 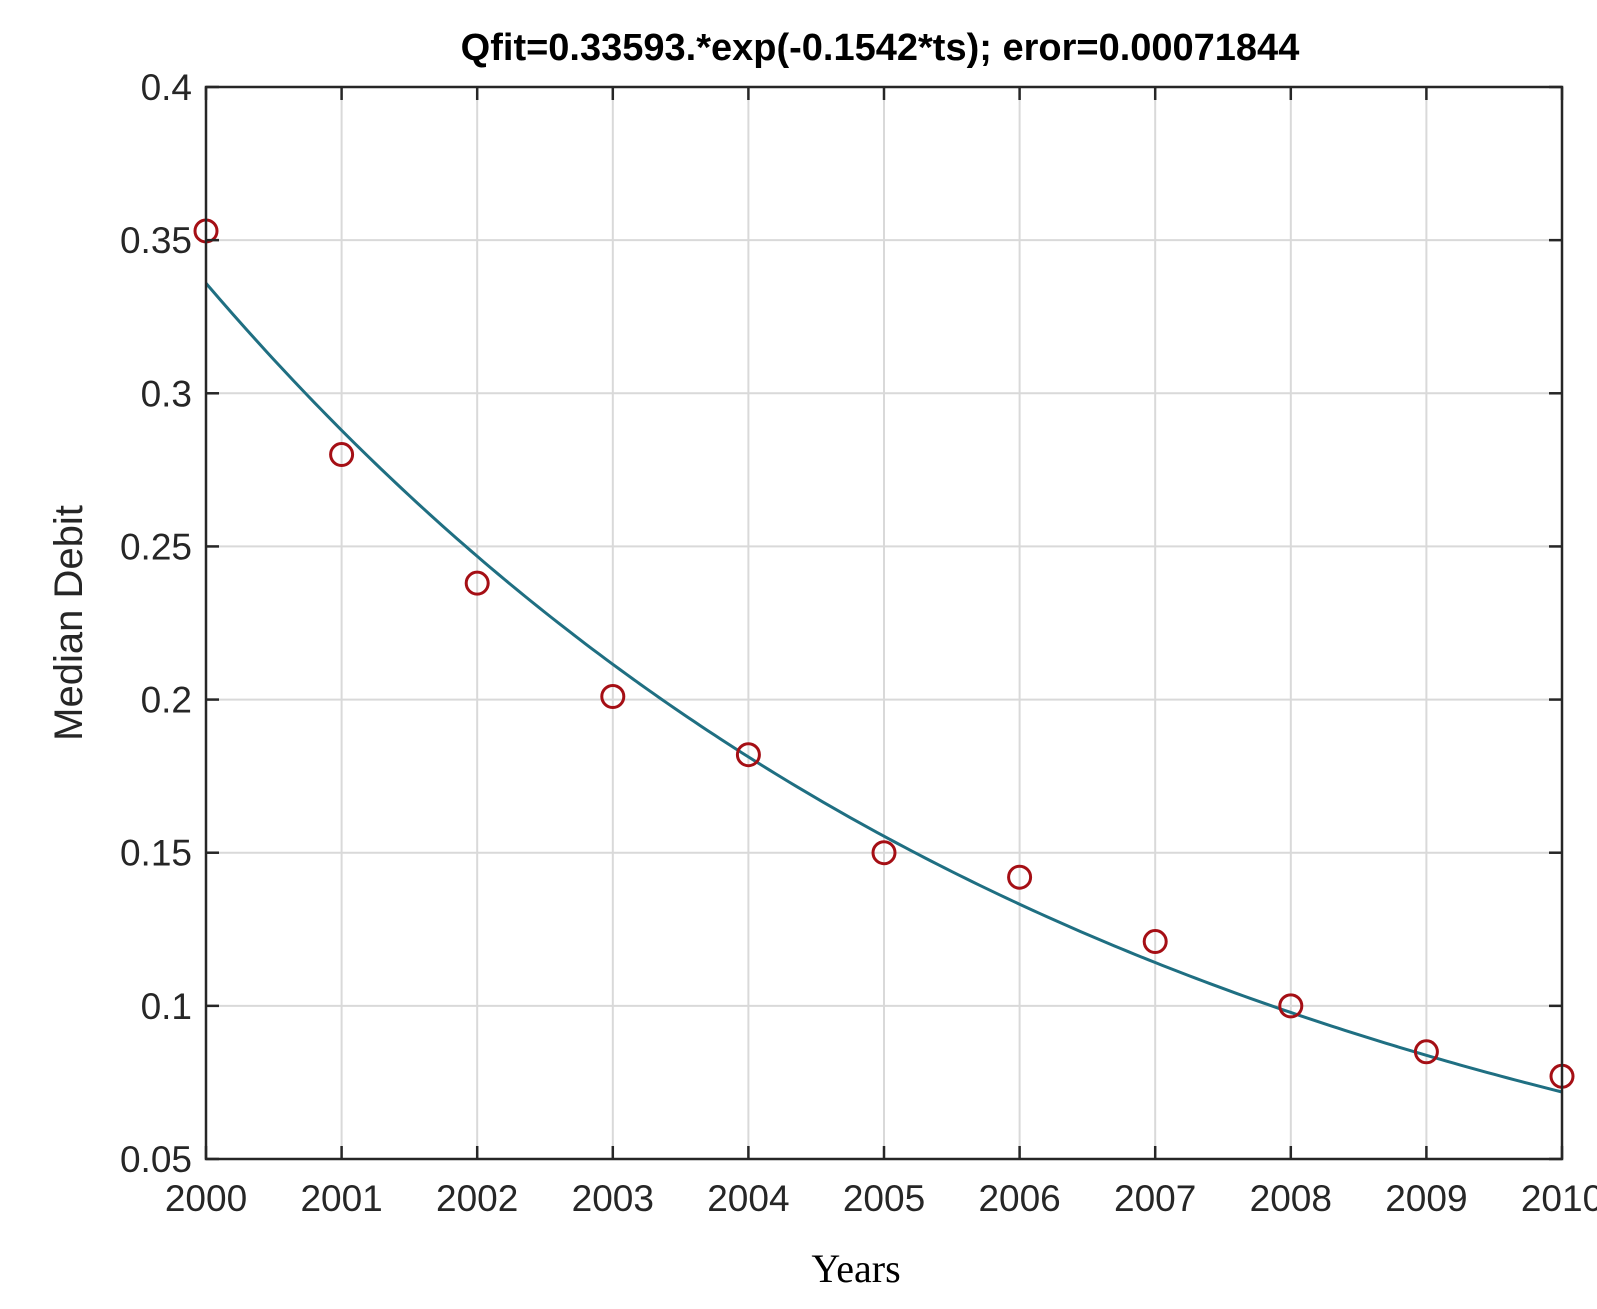 I want to click on y-tick-label: 0.35, so click(x=156, y=240).